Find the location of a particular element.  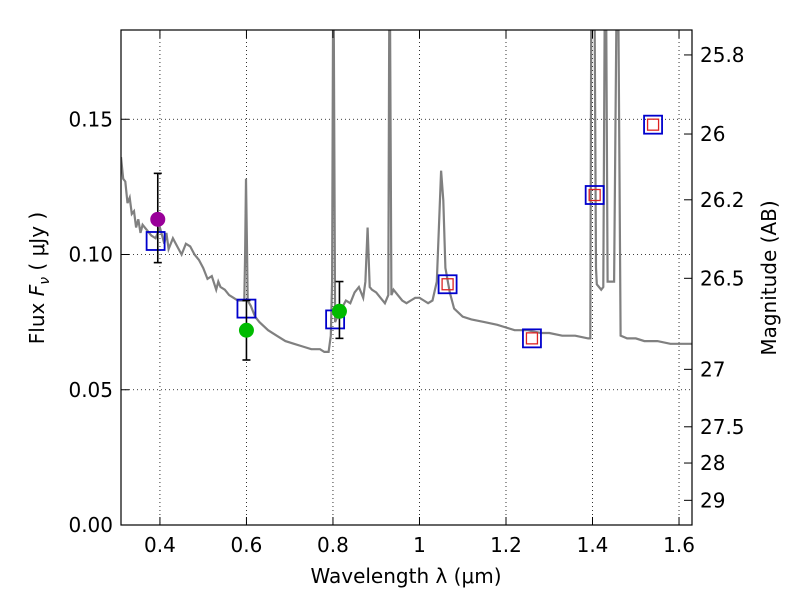

x-tick-label: 0.8 is located at coordinates (333, 545).